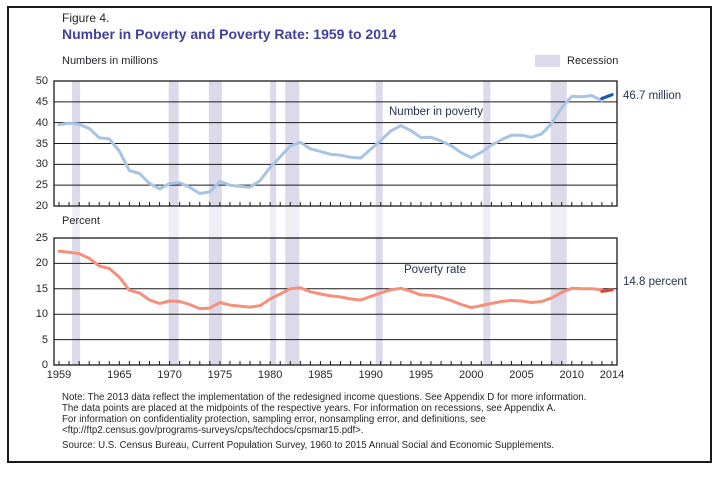 Image resolution: width=728 pixels, height=493 pixels. I want to click on x-tick-label: 2014, so click(612, 375).